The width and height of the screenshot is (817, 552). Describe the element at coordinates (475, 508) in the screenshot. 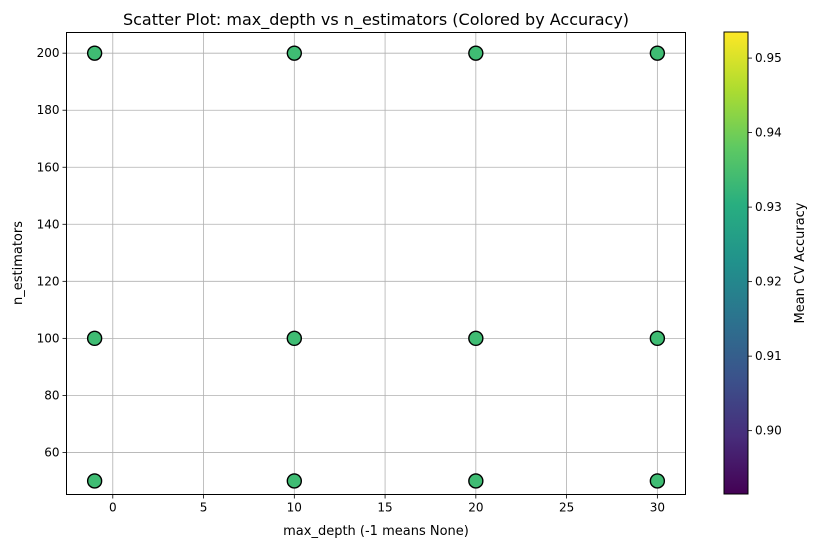

I see `x-tick-label: 20` at that location.